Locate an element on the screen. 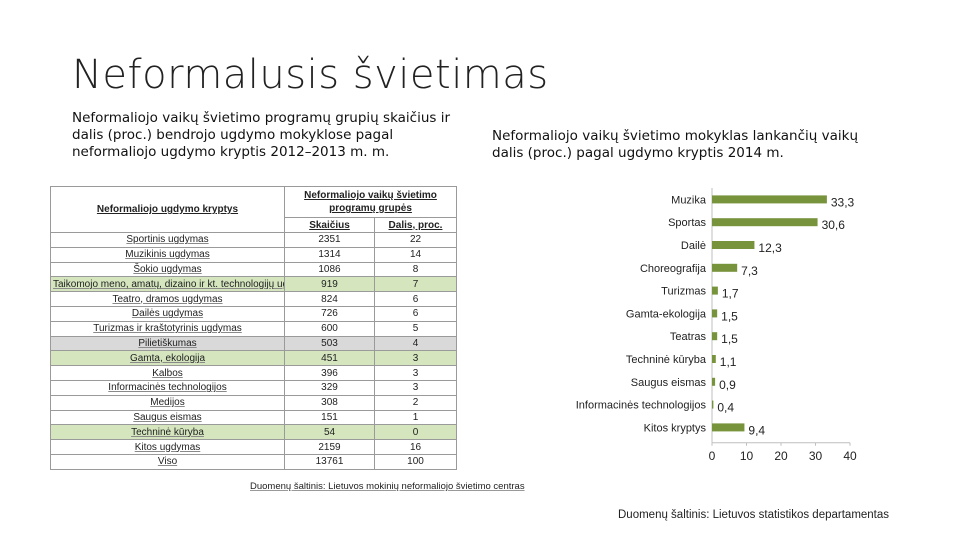  data-label: 12,3 is located at coordinates (770, 248).